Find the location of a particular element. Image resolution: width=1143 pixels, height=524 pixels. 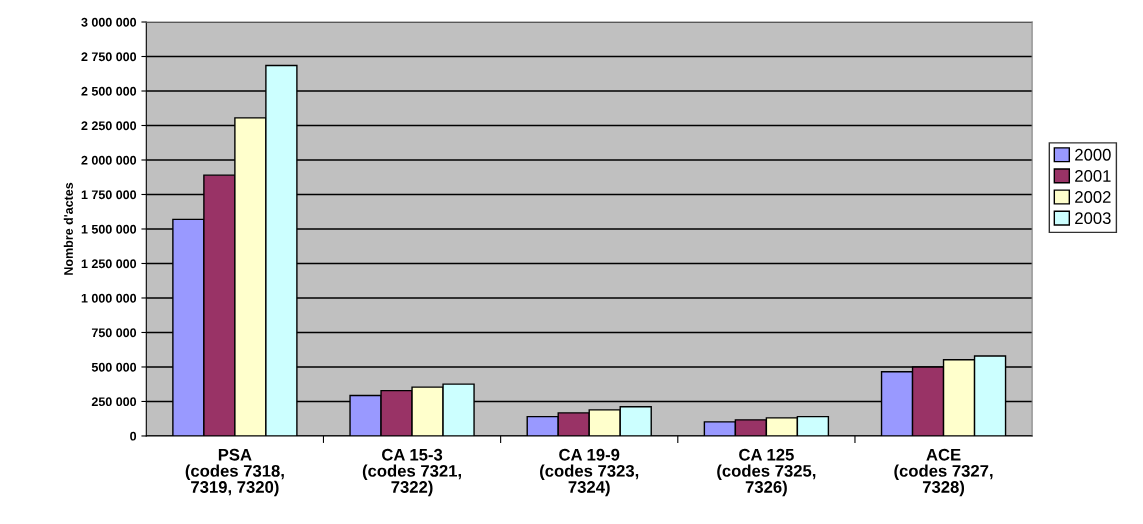

legend-label: 2003 is located at coordinates (1093, 218).